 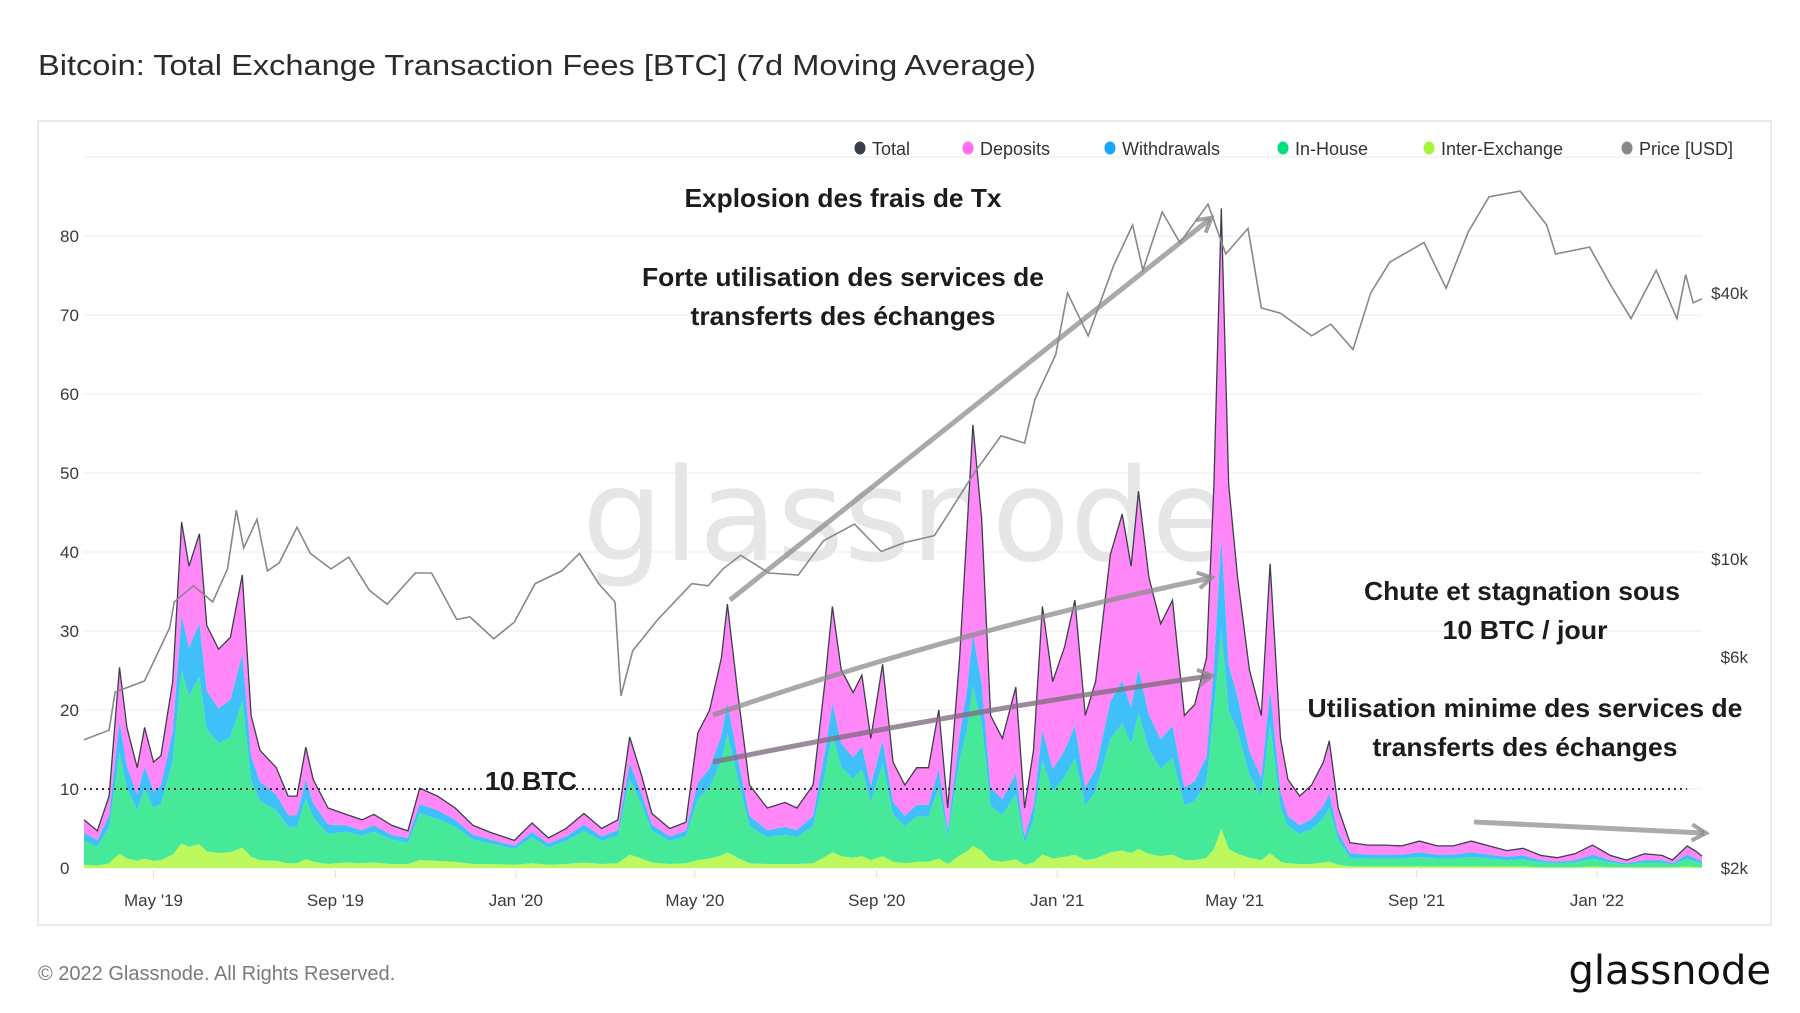 I want to click on y-axis-right-price: $2k $6k $10k $40k, so click(x=1729, y=581).